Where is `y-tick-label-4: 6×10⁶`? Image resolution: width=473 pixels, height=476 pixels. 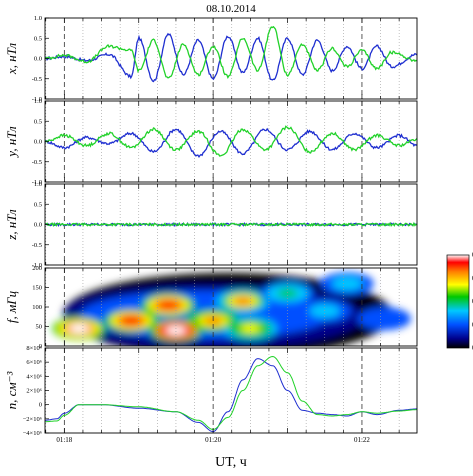
y-tick-label-4: 6×10⁶ is located at coordinates (34, 362).